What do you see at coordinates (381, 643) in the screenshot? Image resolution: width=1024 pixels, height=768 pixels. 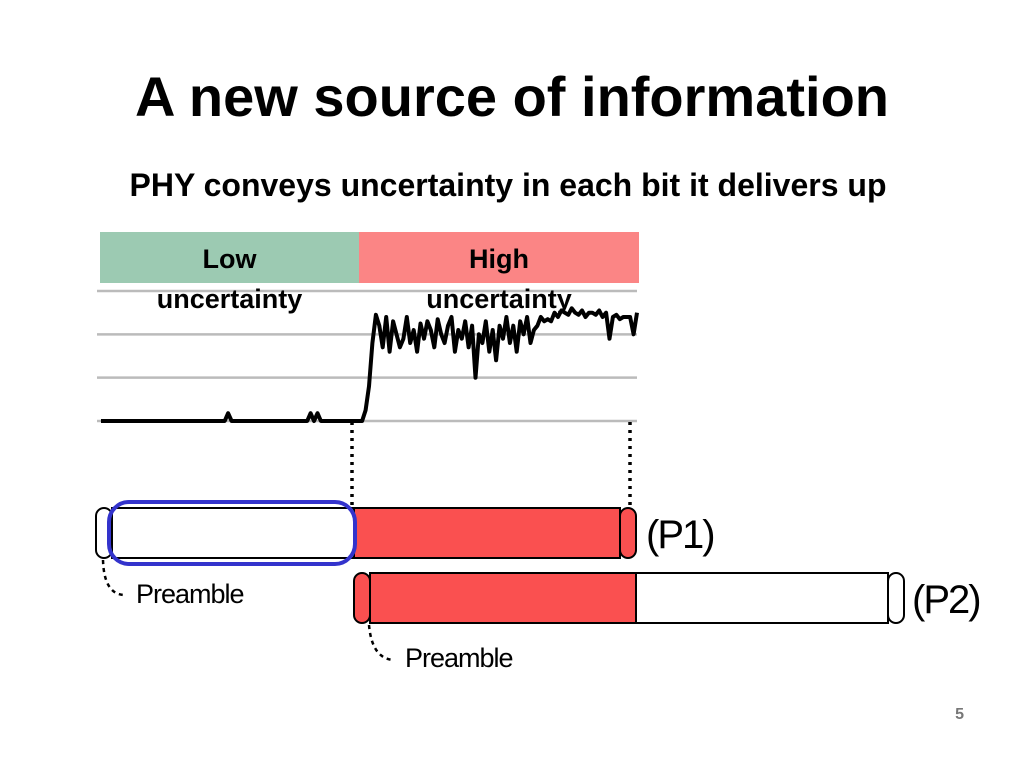 I see `preamble-2-leader` at bounding box center [381, 643].